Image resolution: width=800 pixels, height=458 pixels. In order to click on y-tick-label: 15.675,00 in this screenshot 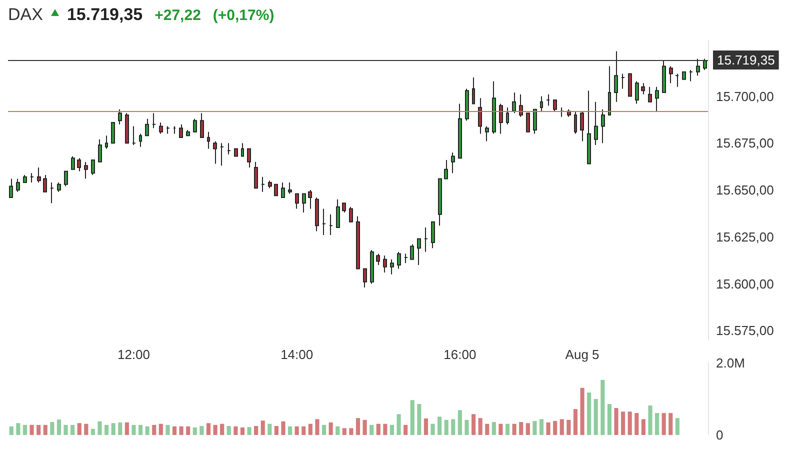, I will do `click(745, 143)`.